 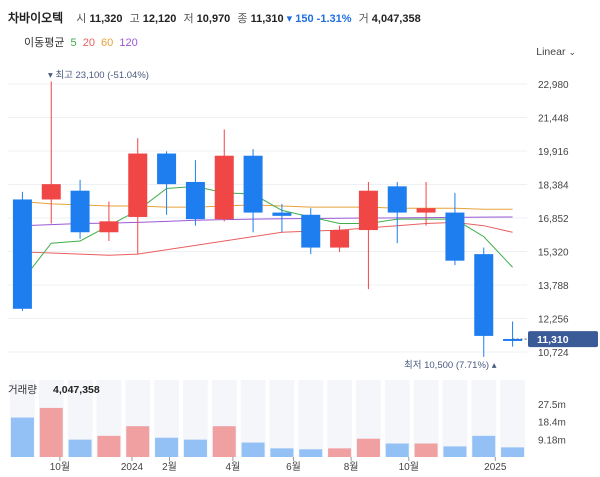 I want to click on current-price-tag, so click(x=563, y=339).